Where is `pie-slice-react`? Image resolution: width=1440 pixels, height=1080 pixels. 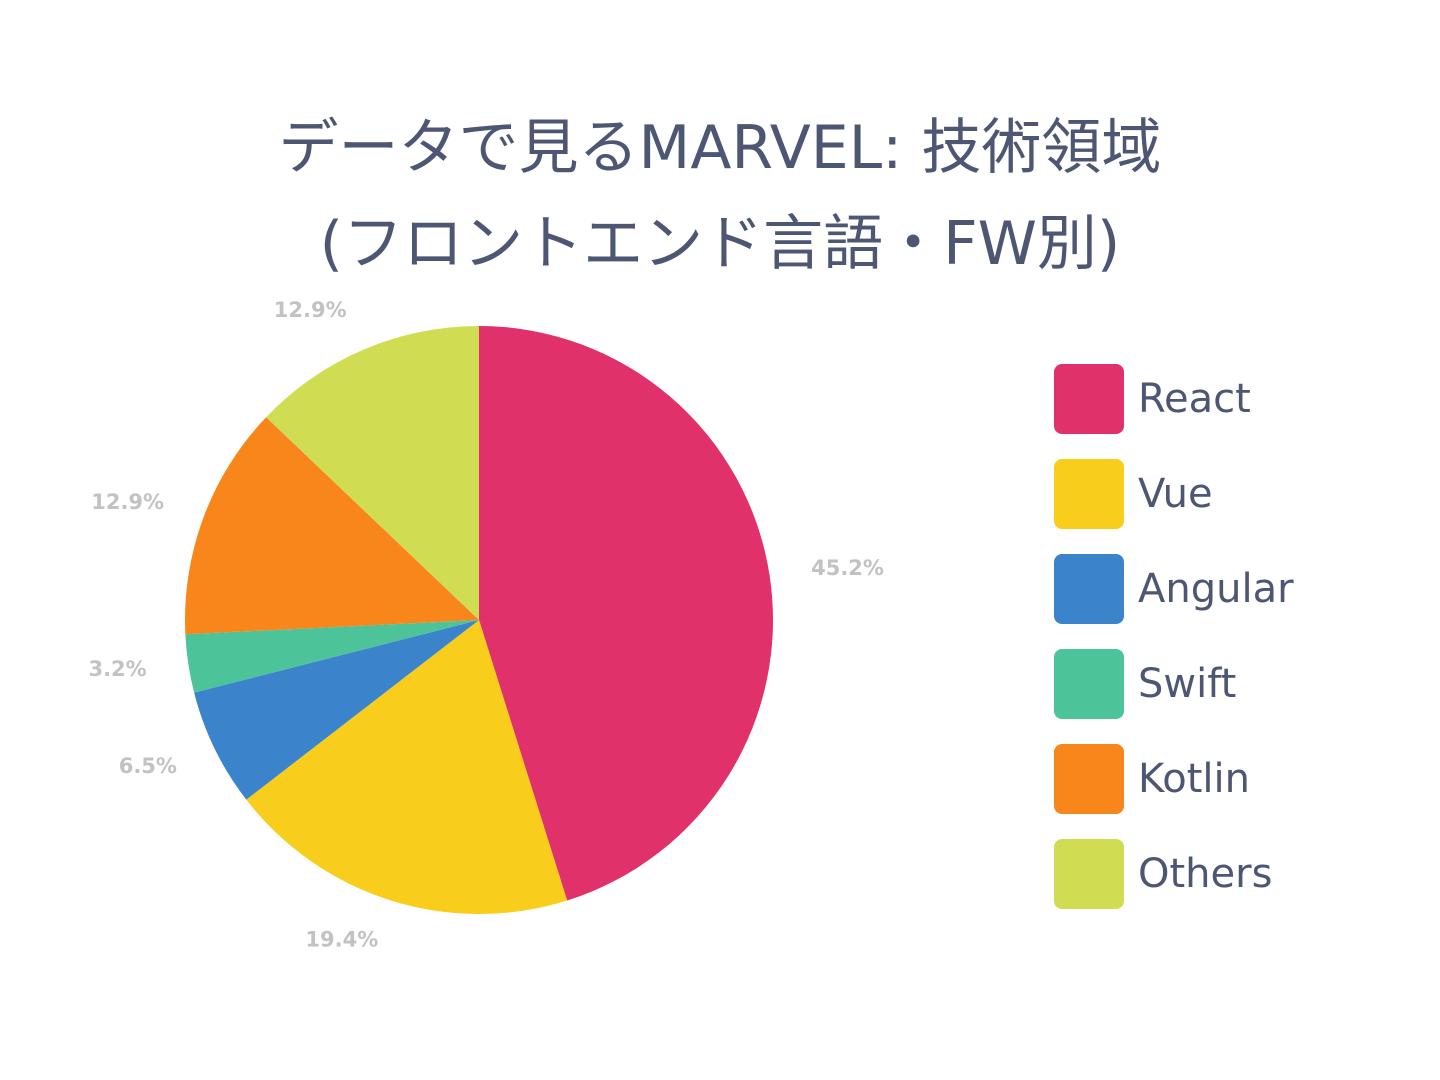 pie-slice-react is located at coordinates (626, 613).